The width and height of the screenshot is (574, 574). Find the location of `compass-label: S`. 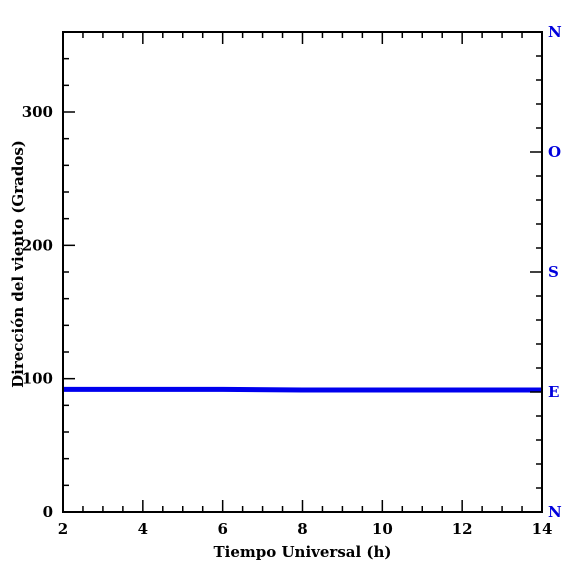

compass-label: S is located at coordinates (553, 272).